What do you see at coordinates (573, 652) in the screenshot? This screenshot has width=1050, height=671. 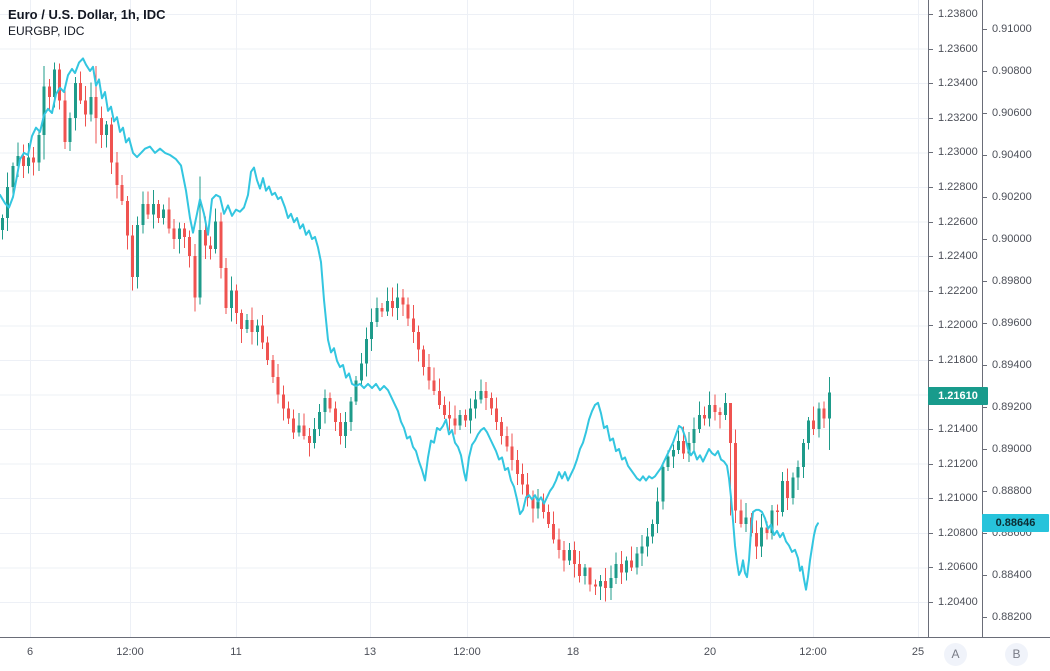 I see `time-tick-label: 18` at bounding box center [573, 652].